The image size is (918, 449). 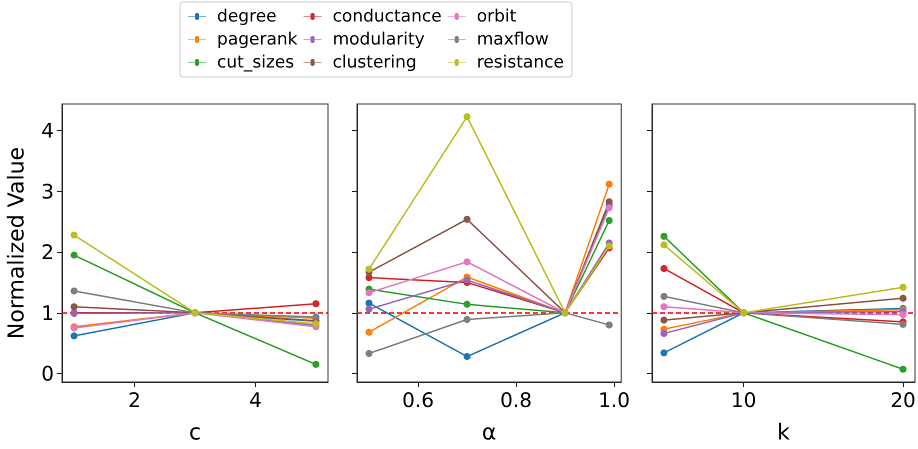 I want to click on x-tick-label: 1.0, so click(x=614, y=400).